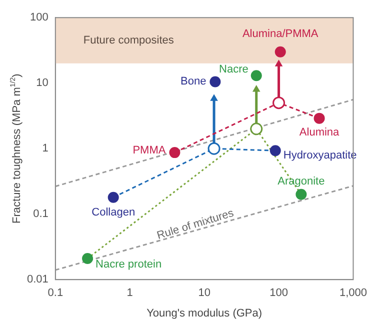 The height and width of the screenshot is (332, 378). Describe the element at coordinates (37, 280) in the screenshot. I see `y-tick-label: 0.01` at that location.